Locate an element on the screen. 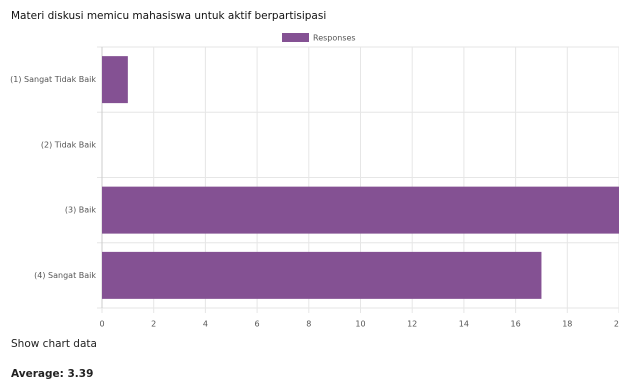  legend-swatch is located at coordinates (295, 37).